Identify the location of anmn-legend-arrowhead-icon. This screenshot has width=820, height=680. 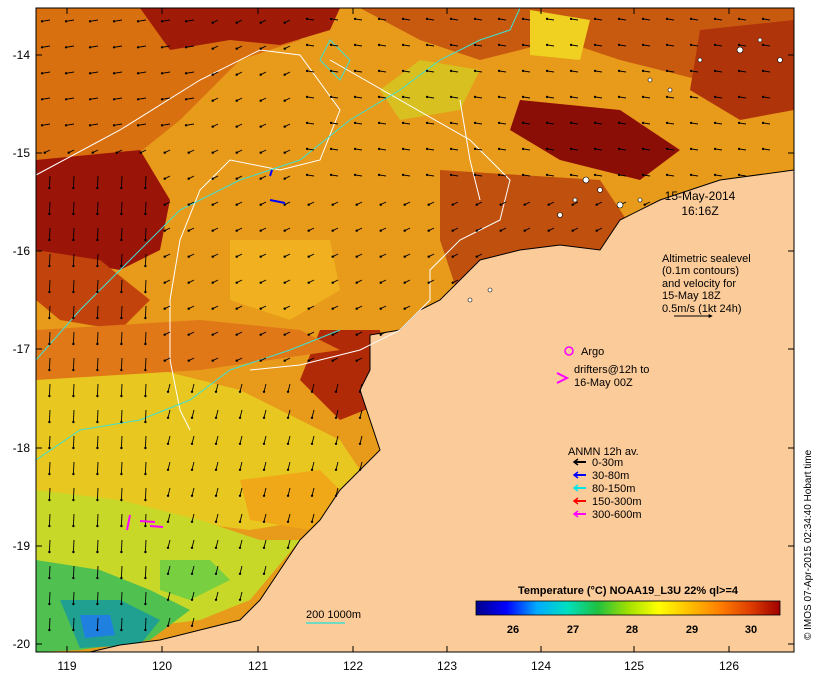
(575, 475).